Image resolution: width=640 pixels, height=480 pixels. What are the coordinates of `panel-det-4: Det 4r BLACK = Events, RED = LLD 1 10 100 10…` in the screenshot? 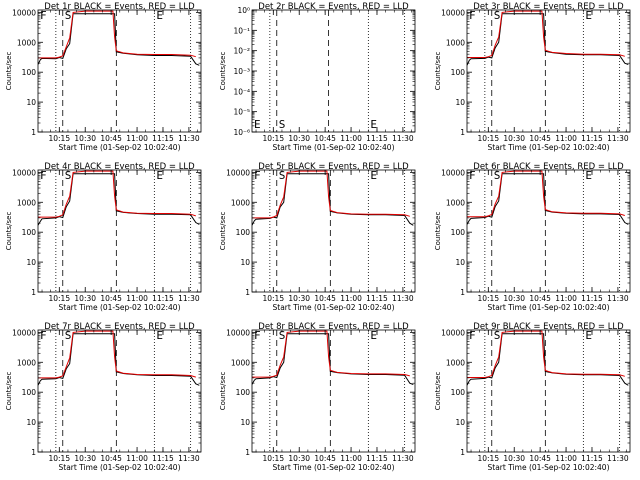 It's located at (103, 237).